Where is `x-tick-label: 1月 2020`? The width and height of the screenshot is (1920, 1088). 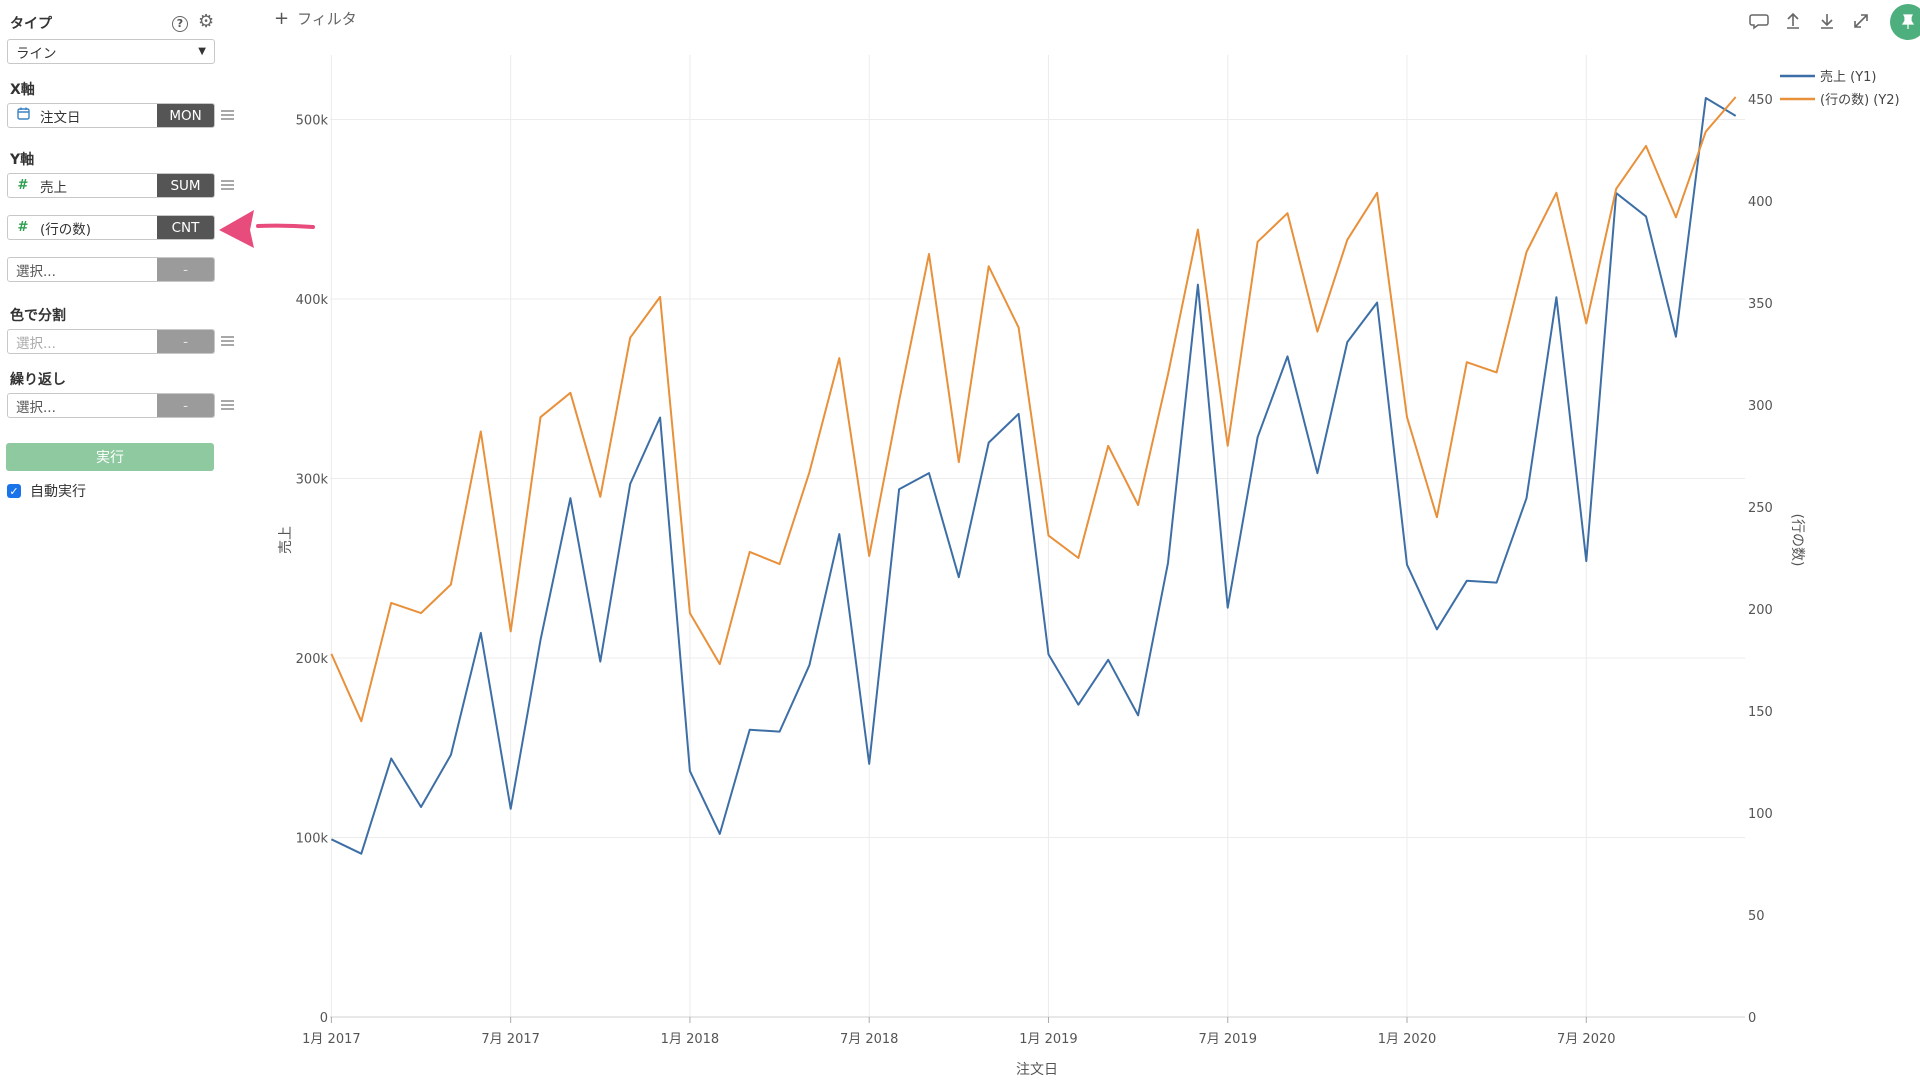
x-tick-label: 1月 2020 is located at coordinates (1407, 1039).